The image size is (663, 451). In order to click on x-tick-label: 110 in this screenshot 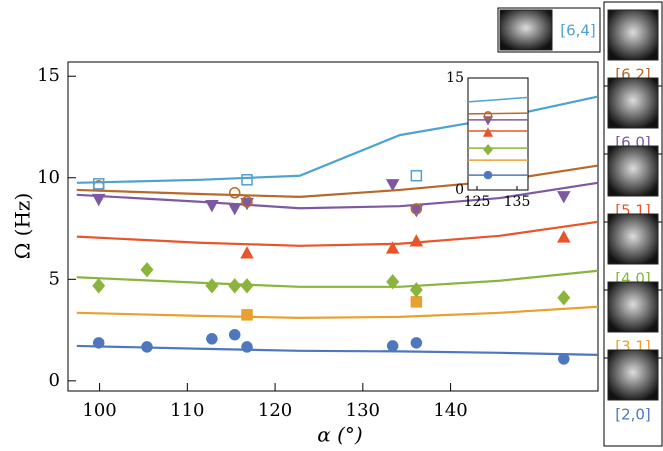, I will do `click(187, 410)`.